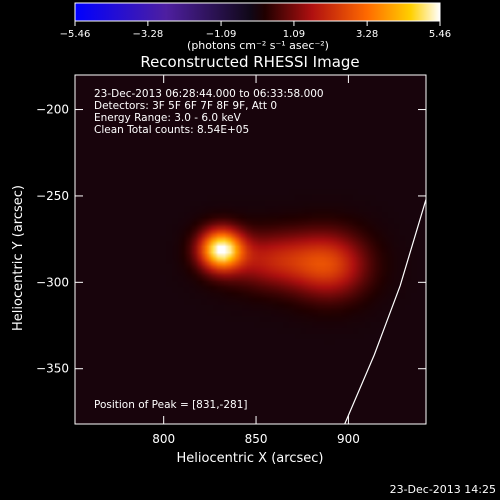 The height and width of the screenshot is (500, 500). What do you see at coordinates (385, 311) in the screenshot?
I see `solar-limb-line` at bounding box center [385, 311].